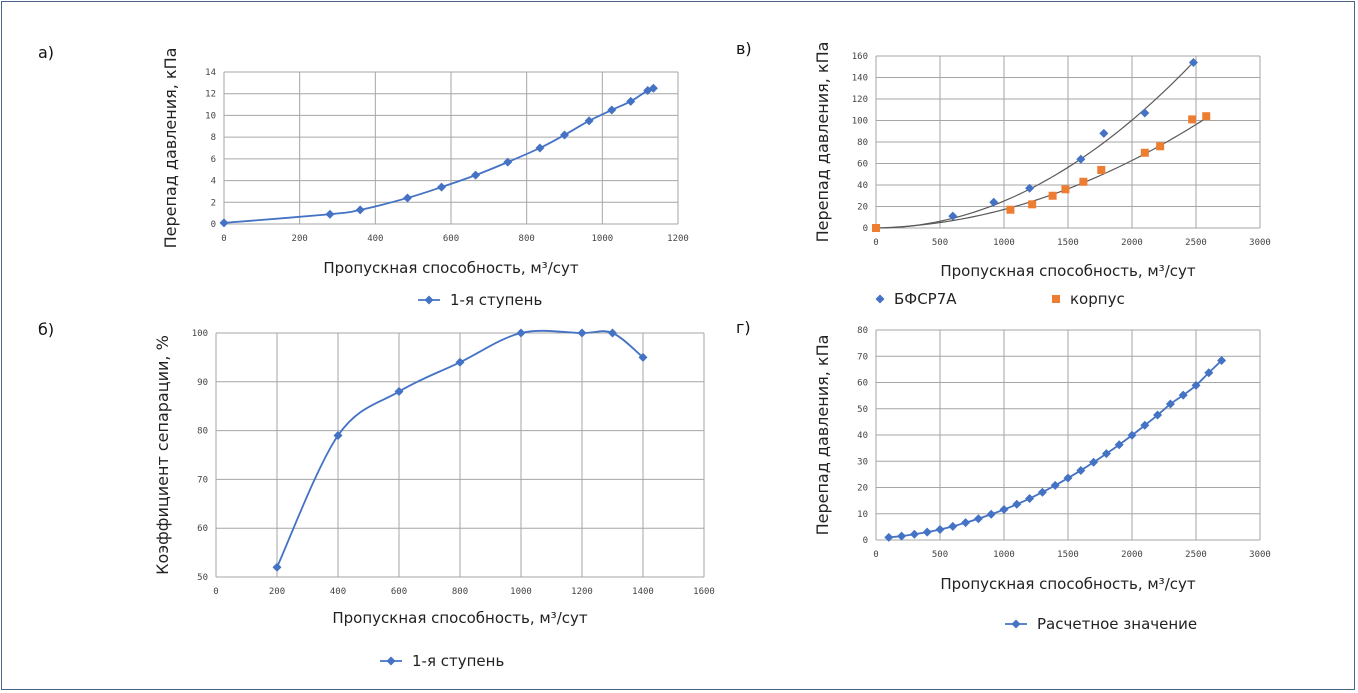 The height and width of the screenshot is (693, 1358). Describe the element at coordinates (162, 455) in the screenshot. I see `y-axis-title: Коэффициент сепарации, %` at that location.